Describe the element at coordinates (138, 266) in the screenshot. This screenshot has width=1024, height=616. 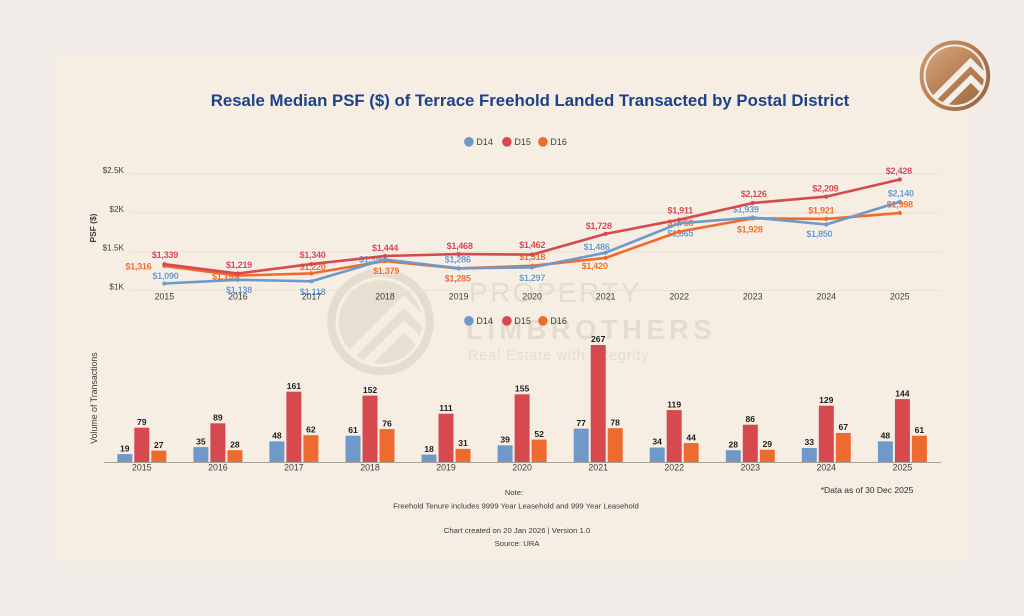
I see `svg-text: $1,316` at that location.